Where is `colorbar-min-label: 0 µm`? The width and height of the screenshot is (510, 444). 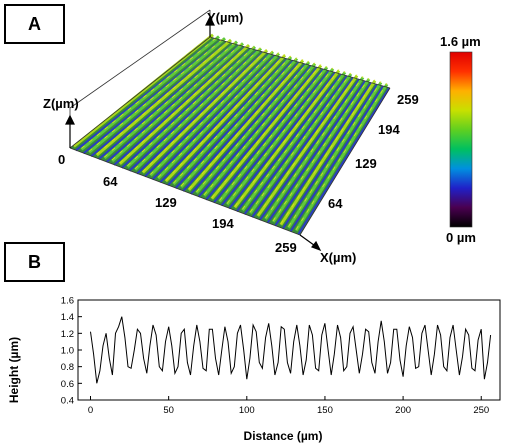 colorbar-min-label: 0 µm is located at coordinates (461, 237).